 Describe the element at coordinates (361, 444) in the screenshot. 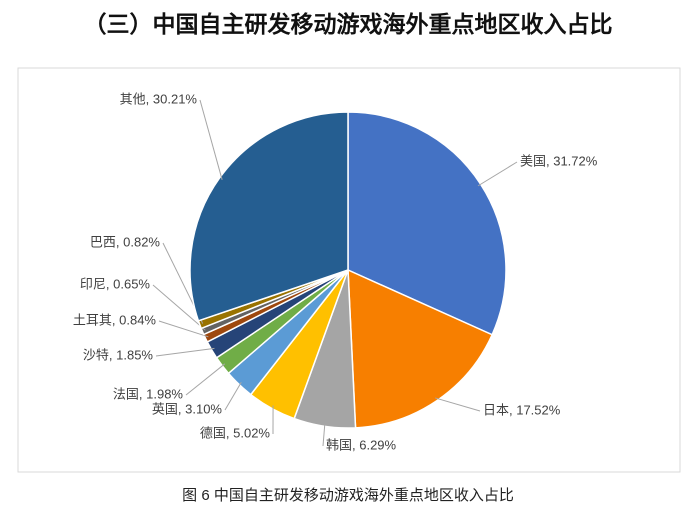

I see `data-label: 韩国, 6.29%` at that location.